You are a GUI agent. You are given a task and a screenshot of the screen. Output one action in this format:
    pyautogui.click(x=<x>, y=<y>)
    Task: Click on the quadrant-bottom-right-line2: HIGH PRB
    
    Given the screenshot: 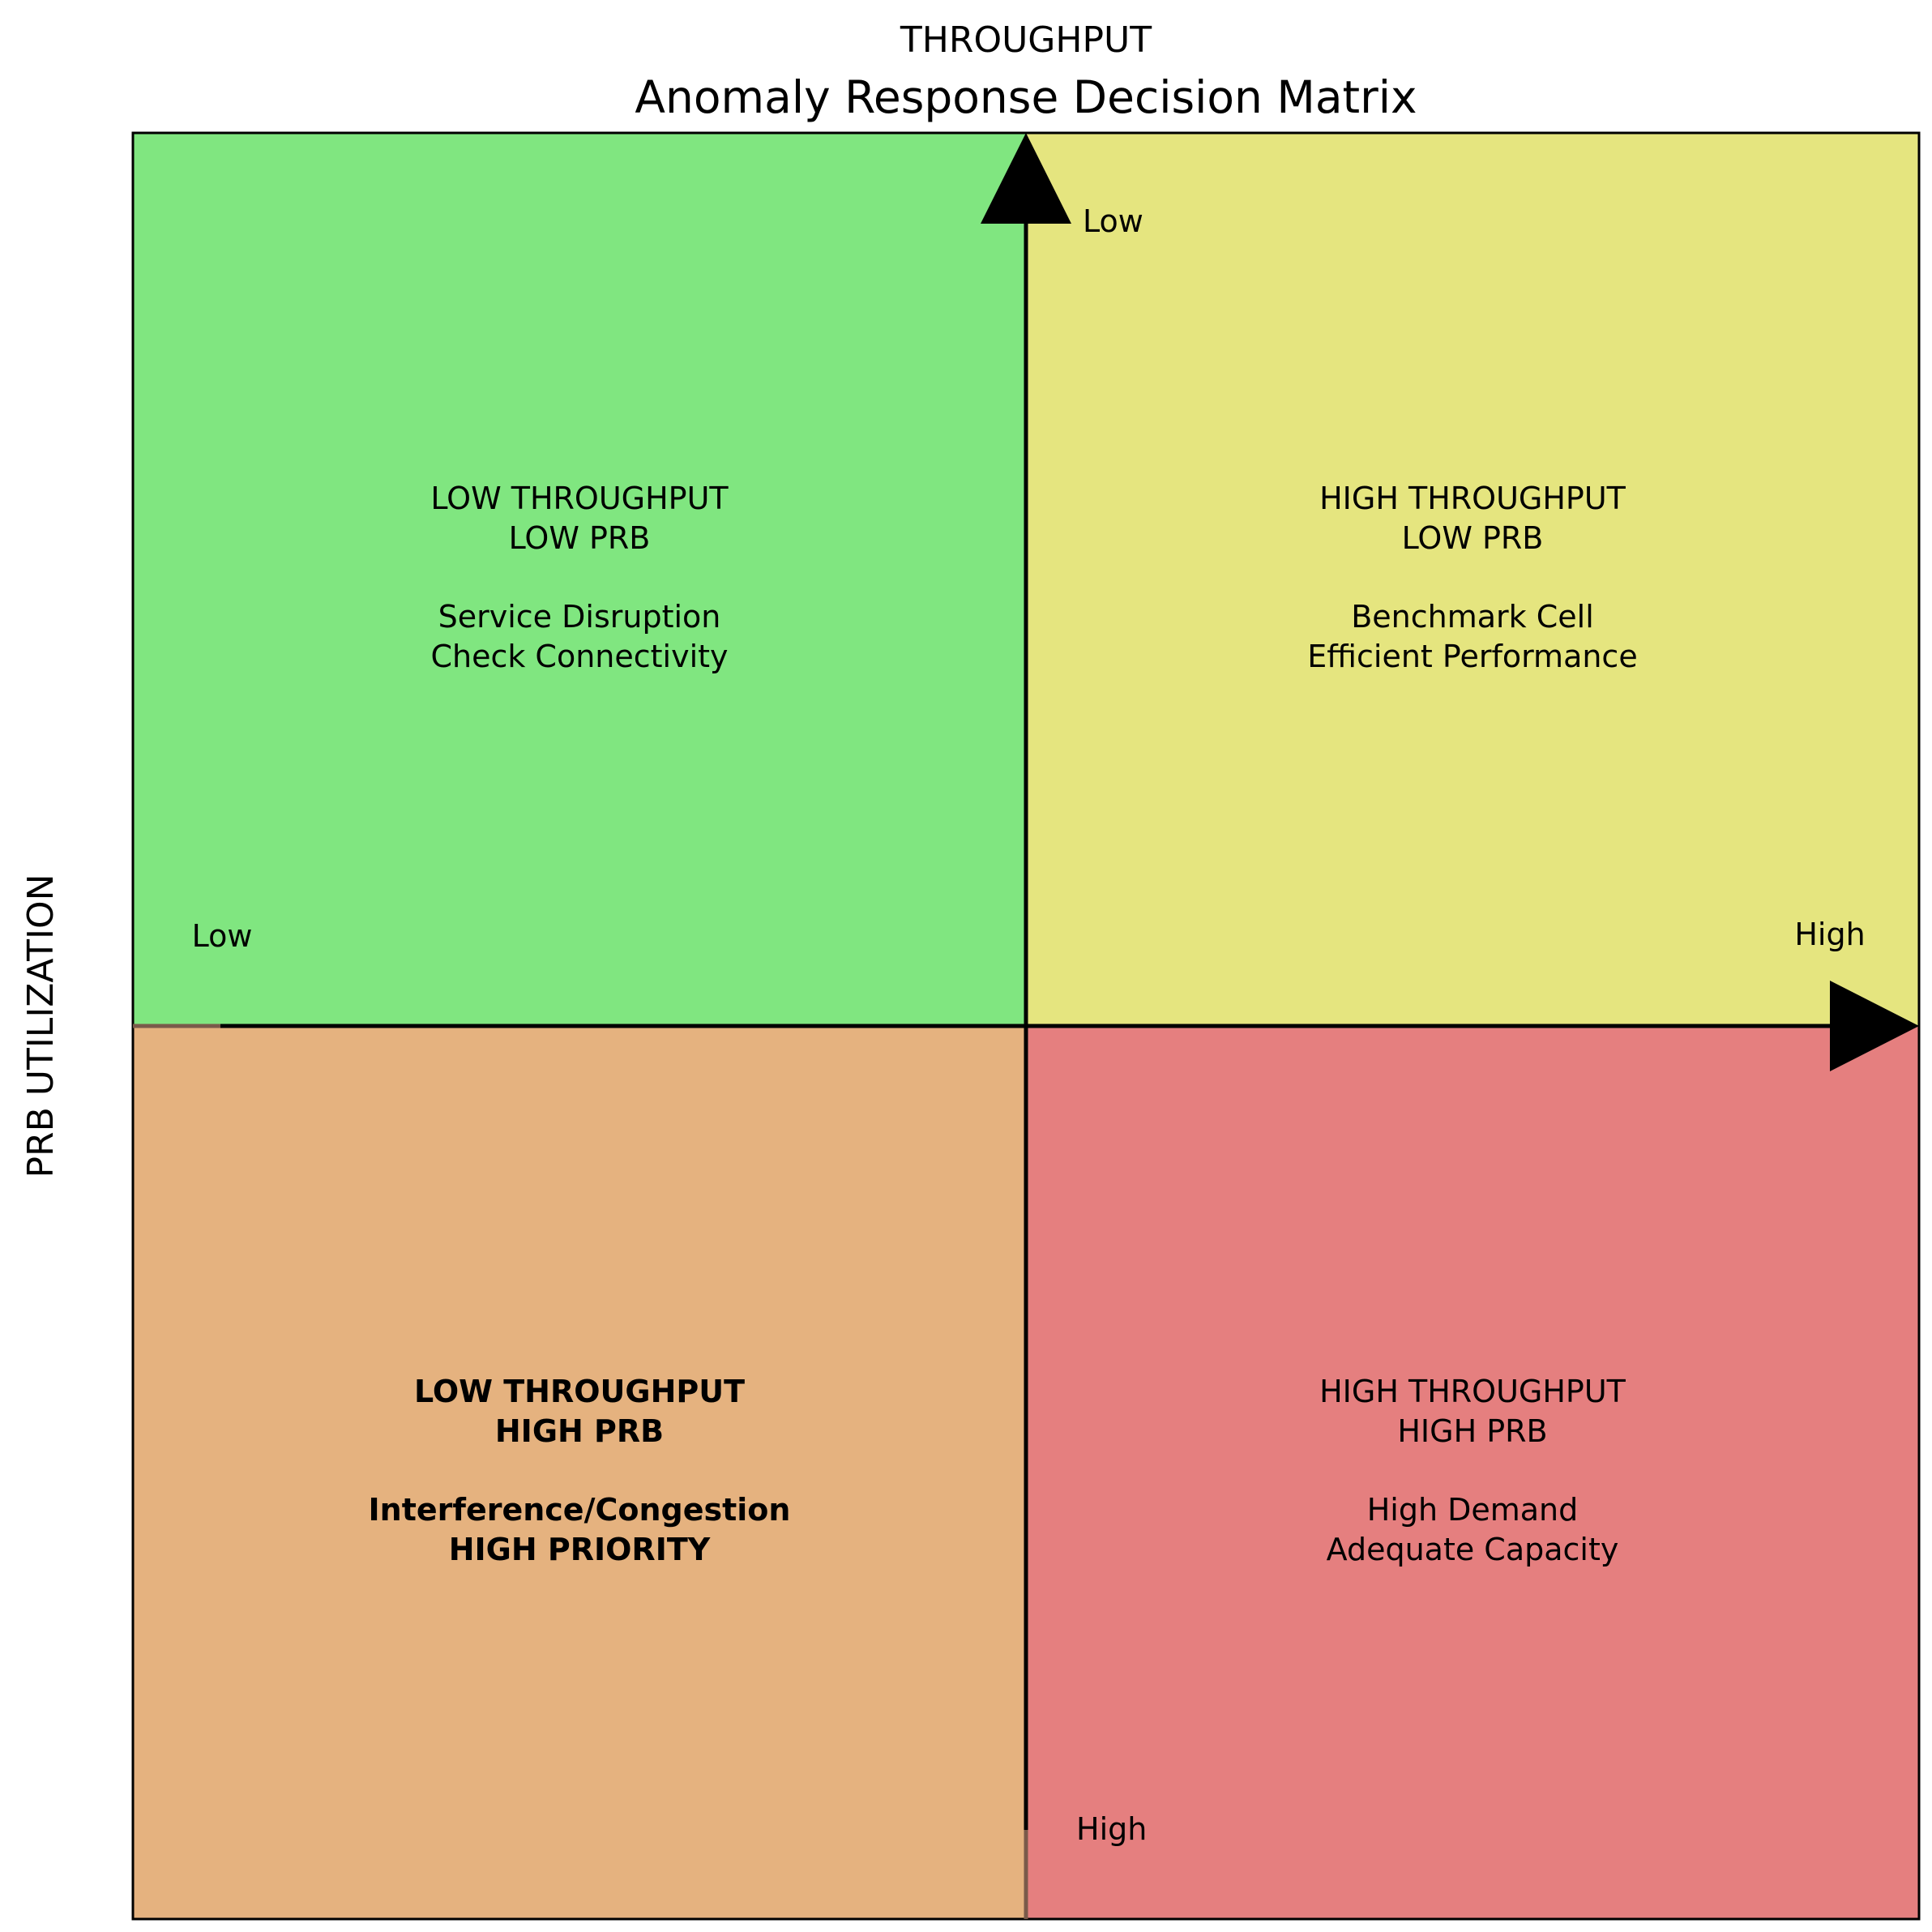 What is the action you would take?
    pyautogui.click(x=1472, y=1431)
    